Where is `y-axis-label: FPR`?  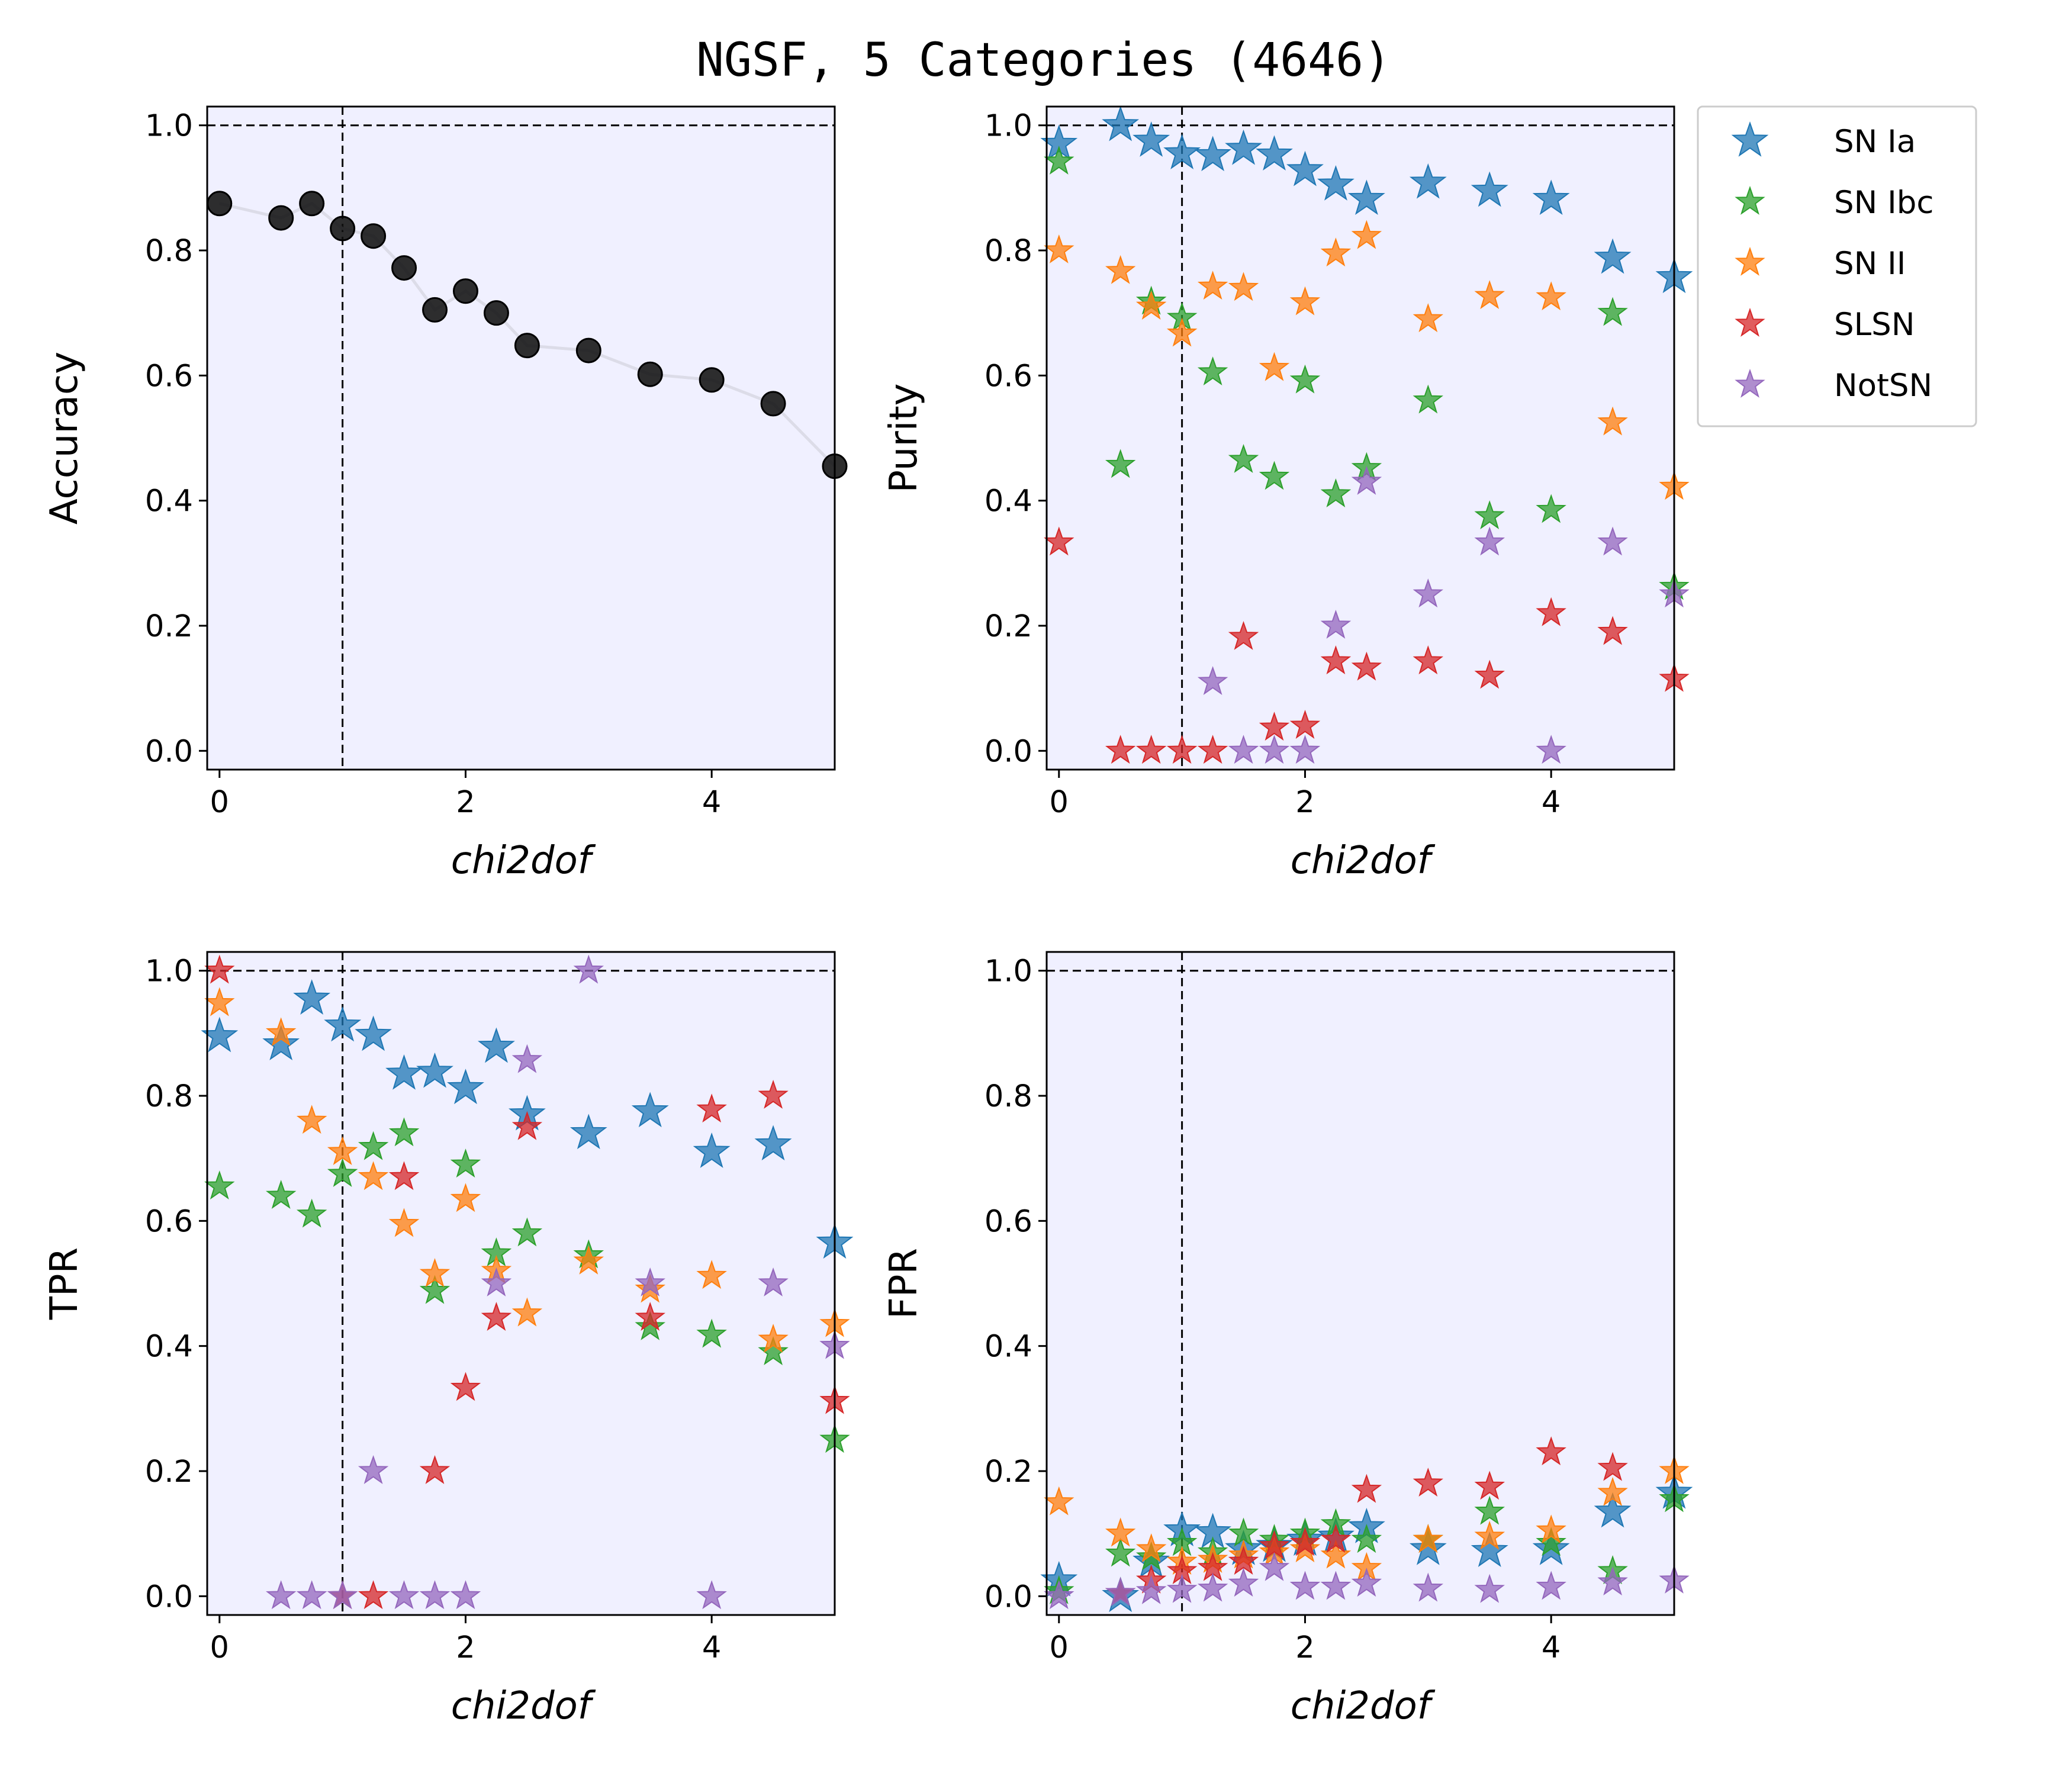 y-axis-label: FPR is located at coordinates (904, 1283).